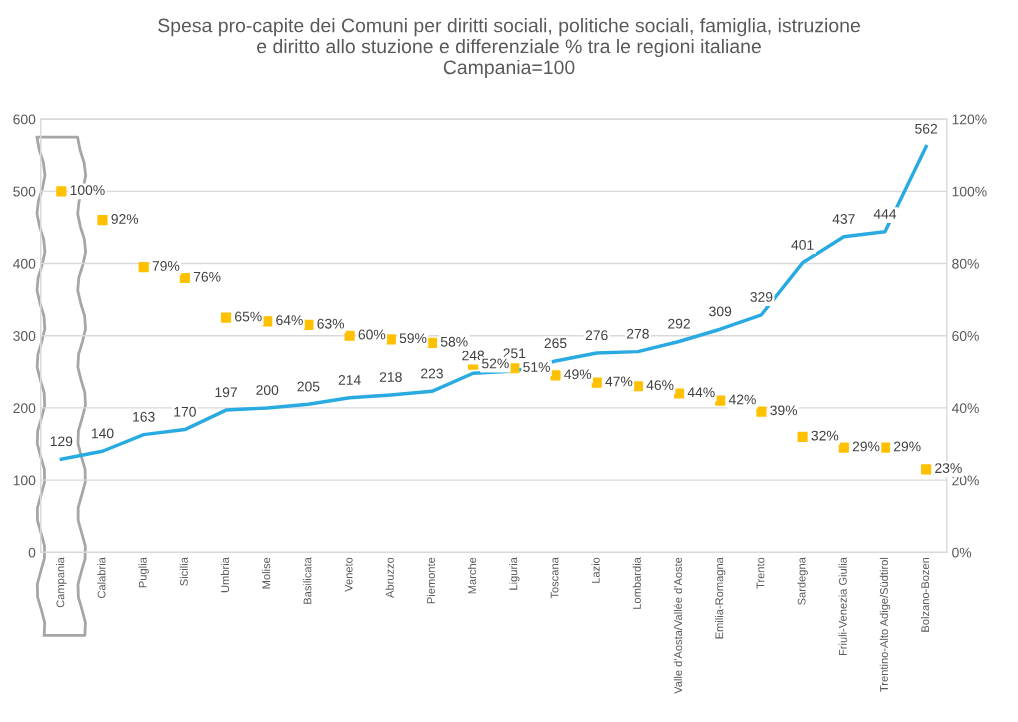  Describe the element at coordinates (207, 276) in the screenshot. I see `data-label: 76%` at that location.